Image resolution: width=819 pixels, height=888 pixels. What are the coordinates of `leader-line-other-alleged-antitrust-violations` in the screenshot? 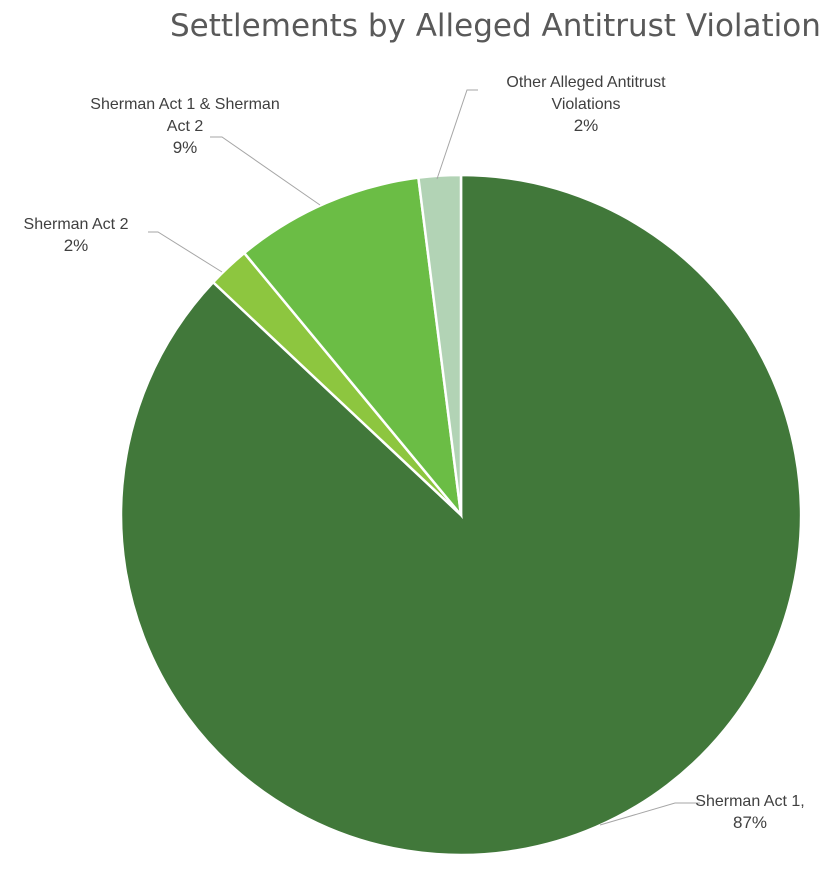 It's located at (457, 134).